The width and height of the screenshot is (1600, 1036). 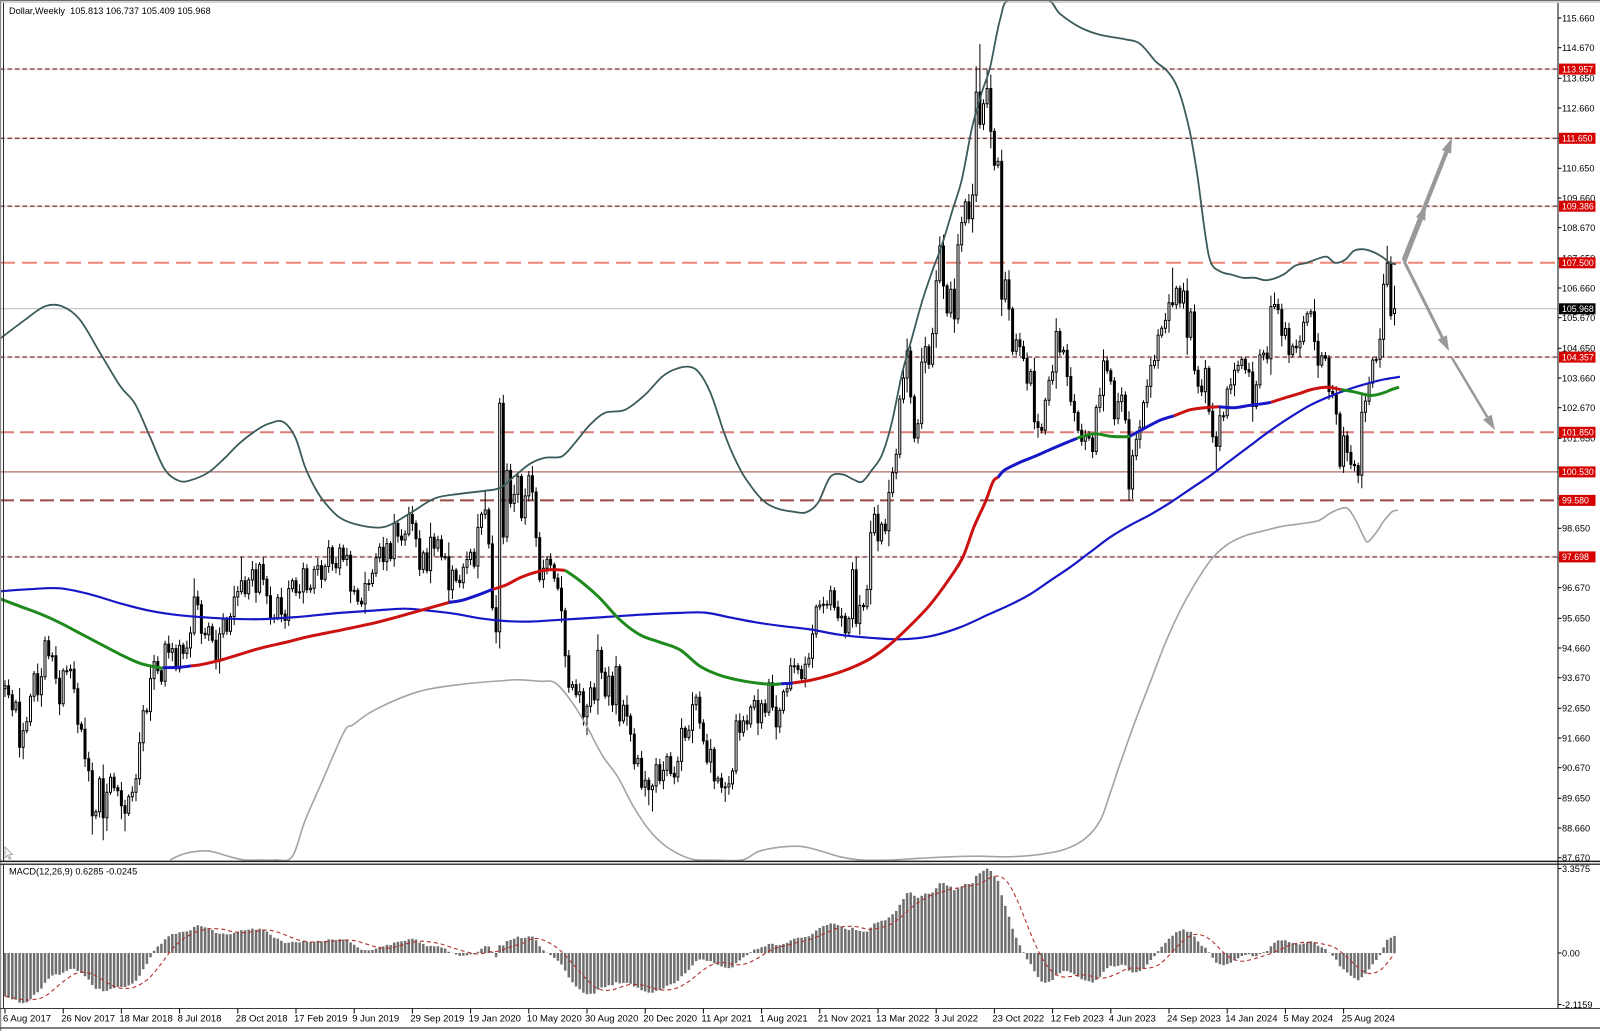 What do you see at coordinates (1578, 472) in the screenshot?
I see `svg-text: 100.530` at bounding box center [1578, 472].